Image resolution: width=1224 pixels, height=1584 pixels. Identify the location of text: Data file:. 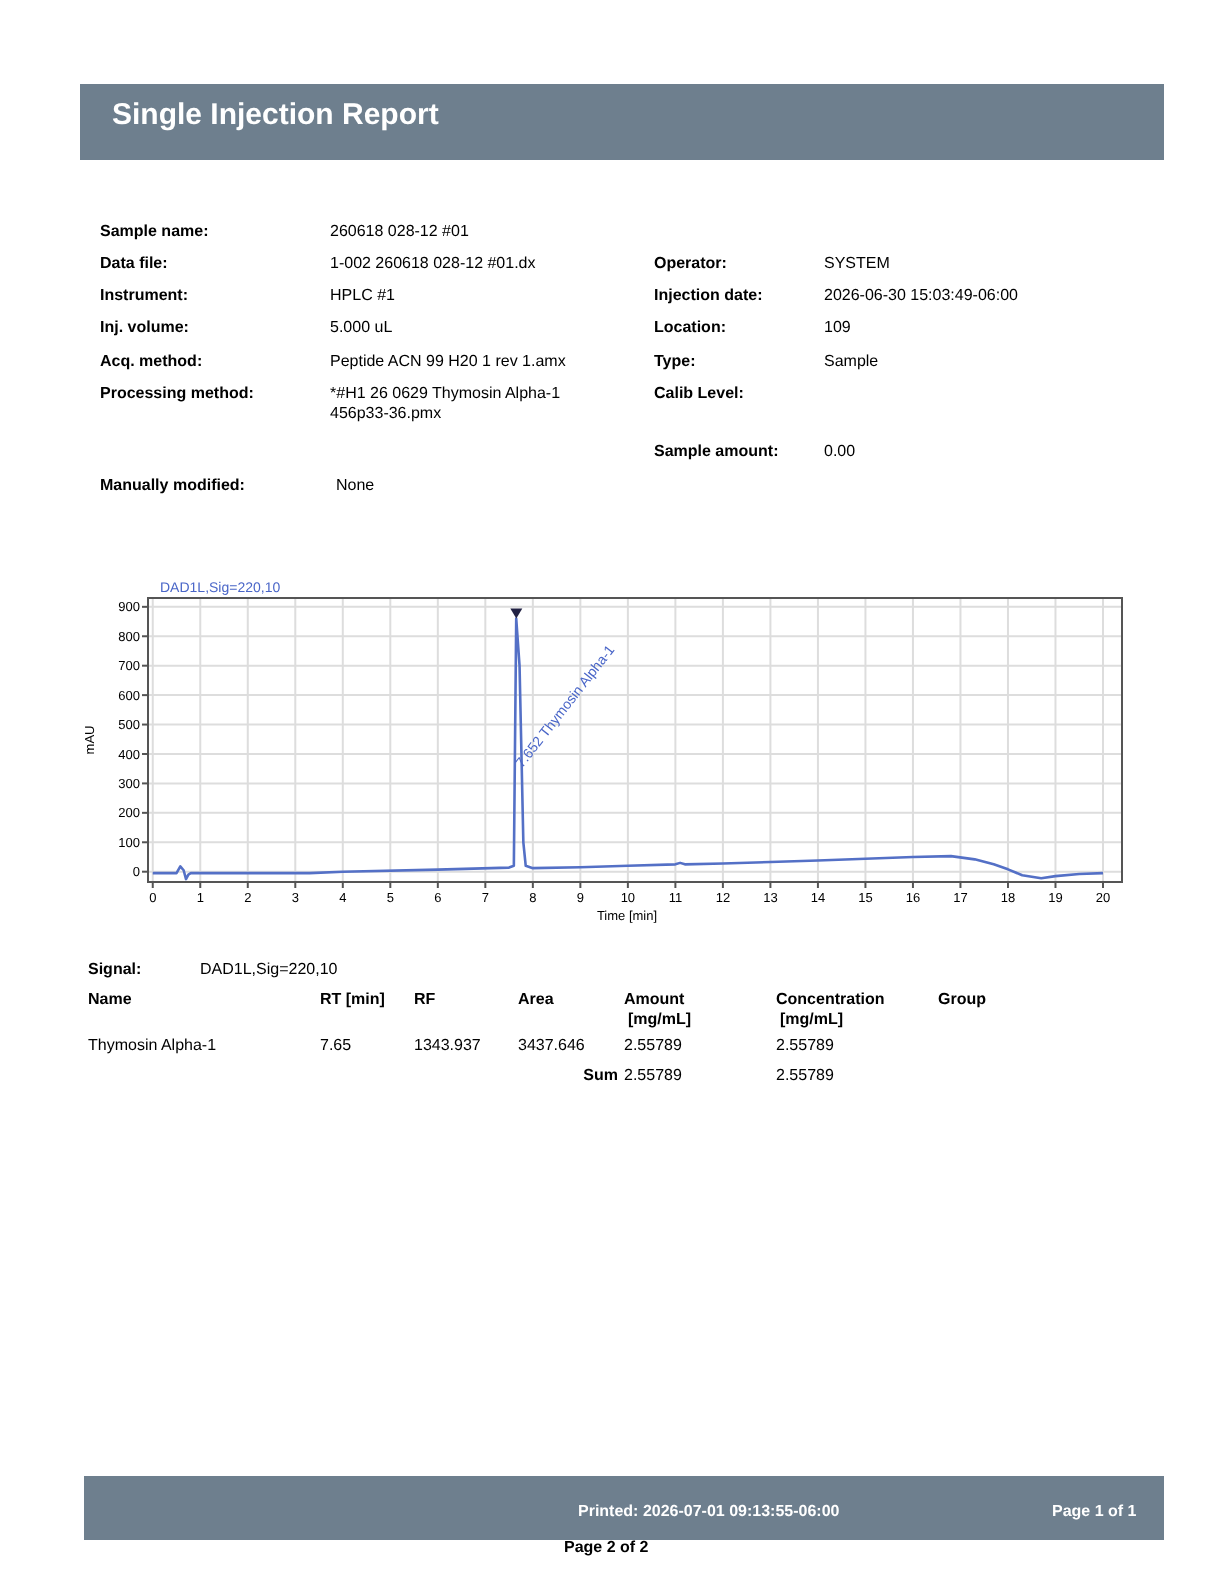
(134, 263).